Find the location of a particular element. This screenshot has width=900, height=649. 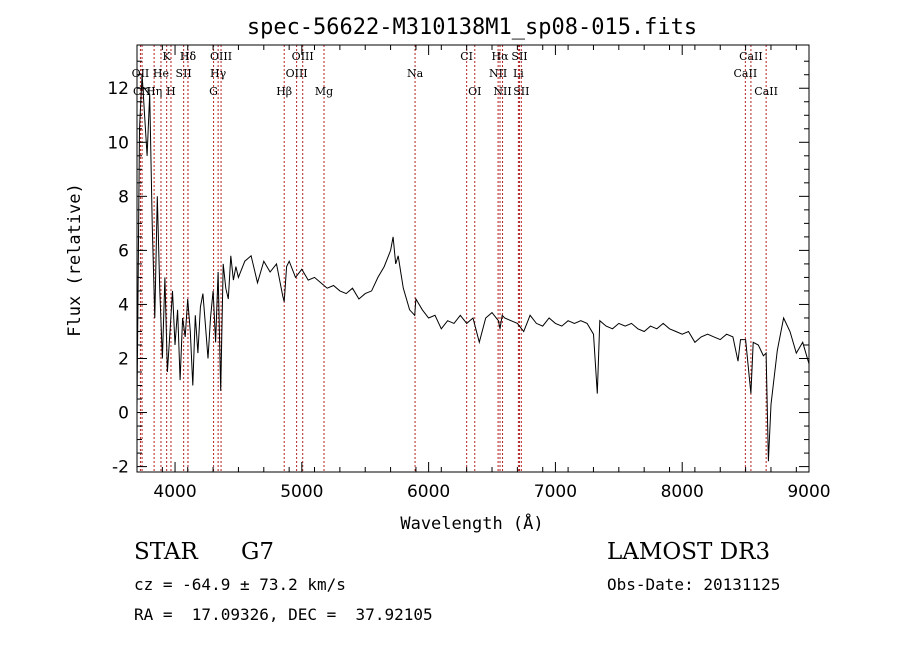

line-label-19: Hη is located at coordinates (154, 91).